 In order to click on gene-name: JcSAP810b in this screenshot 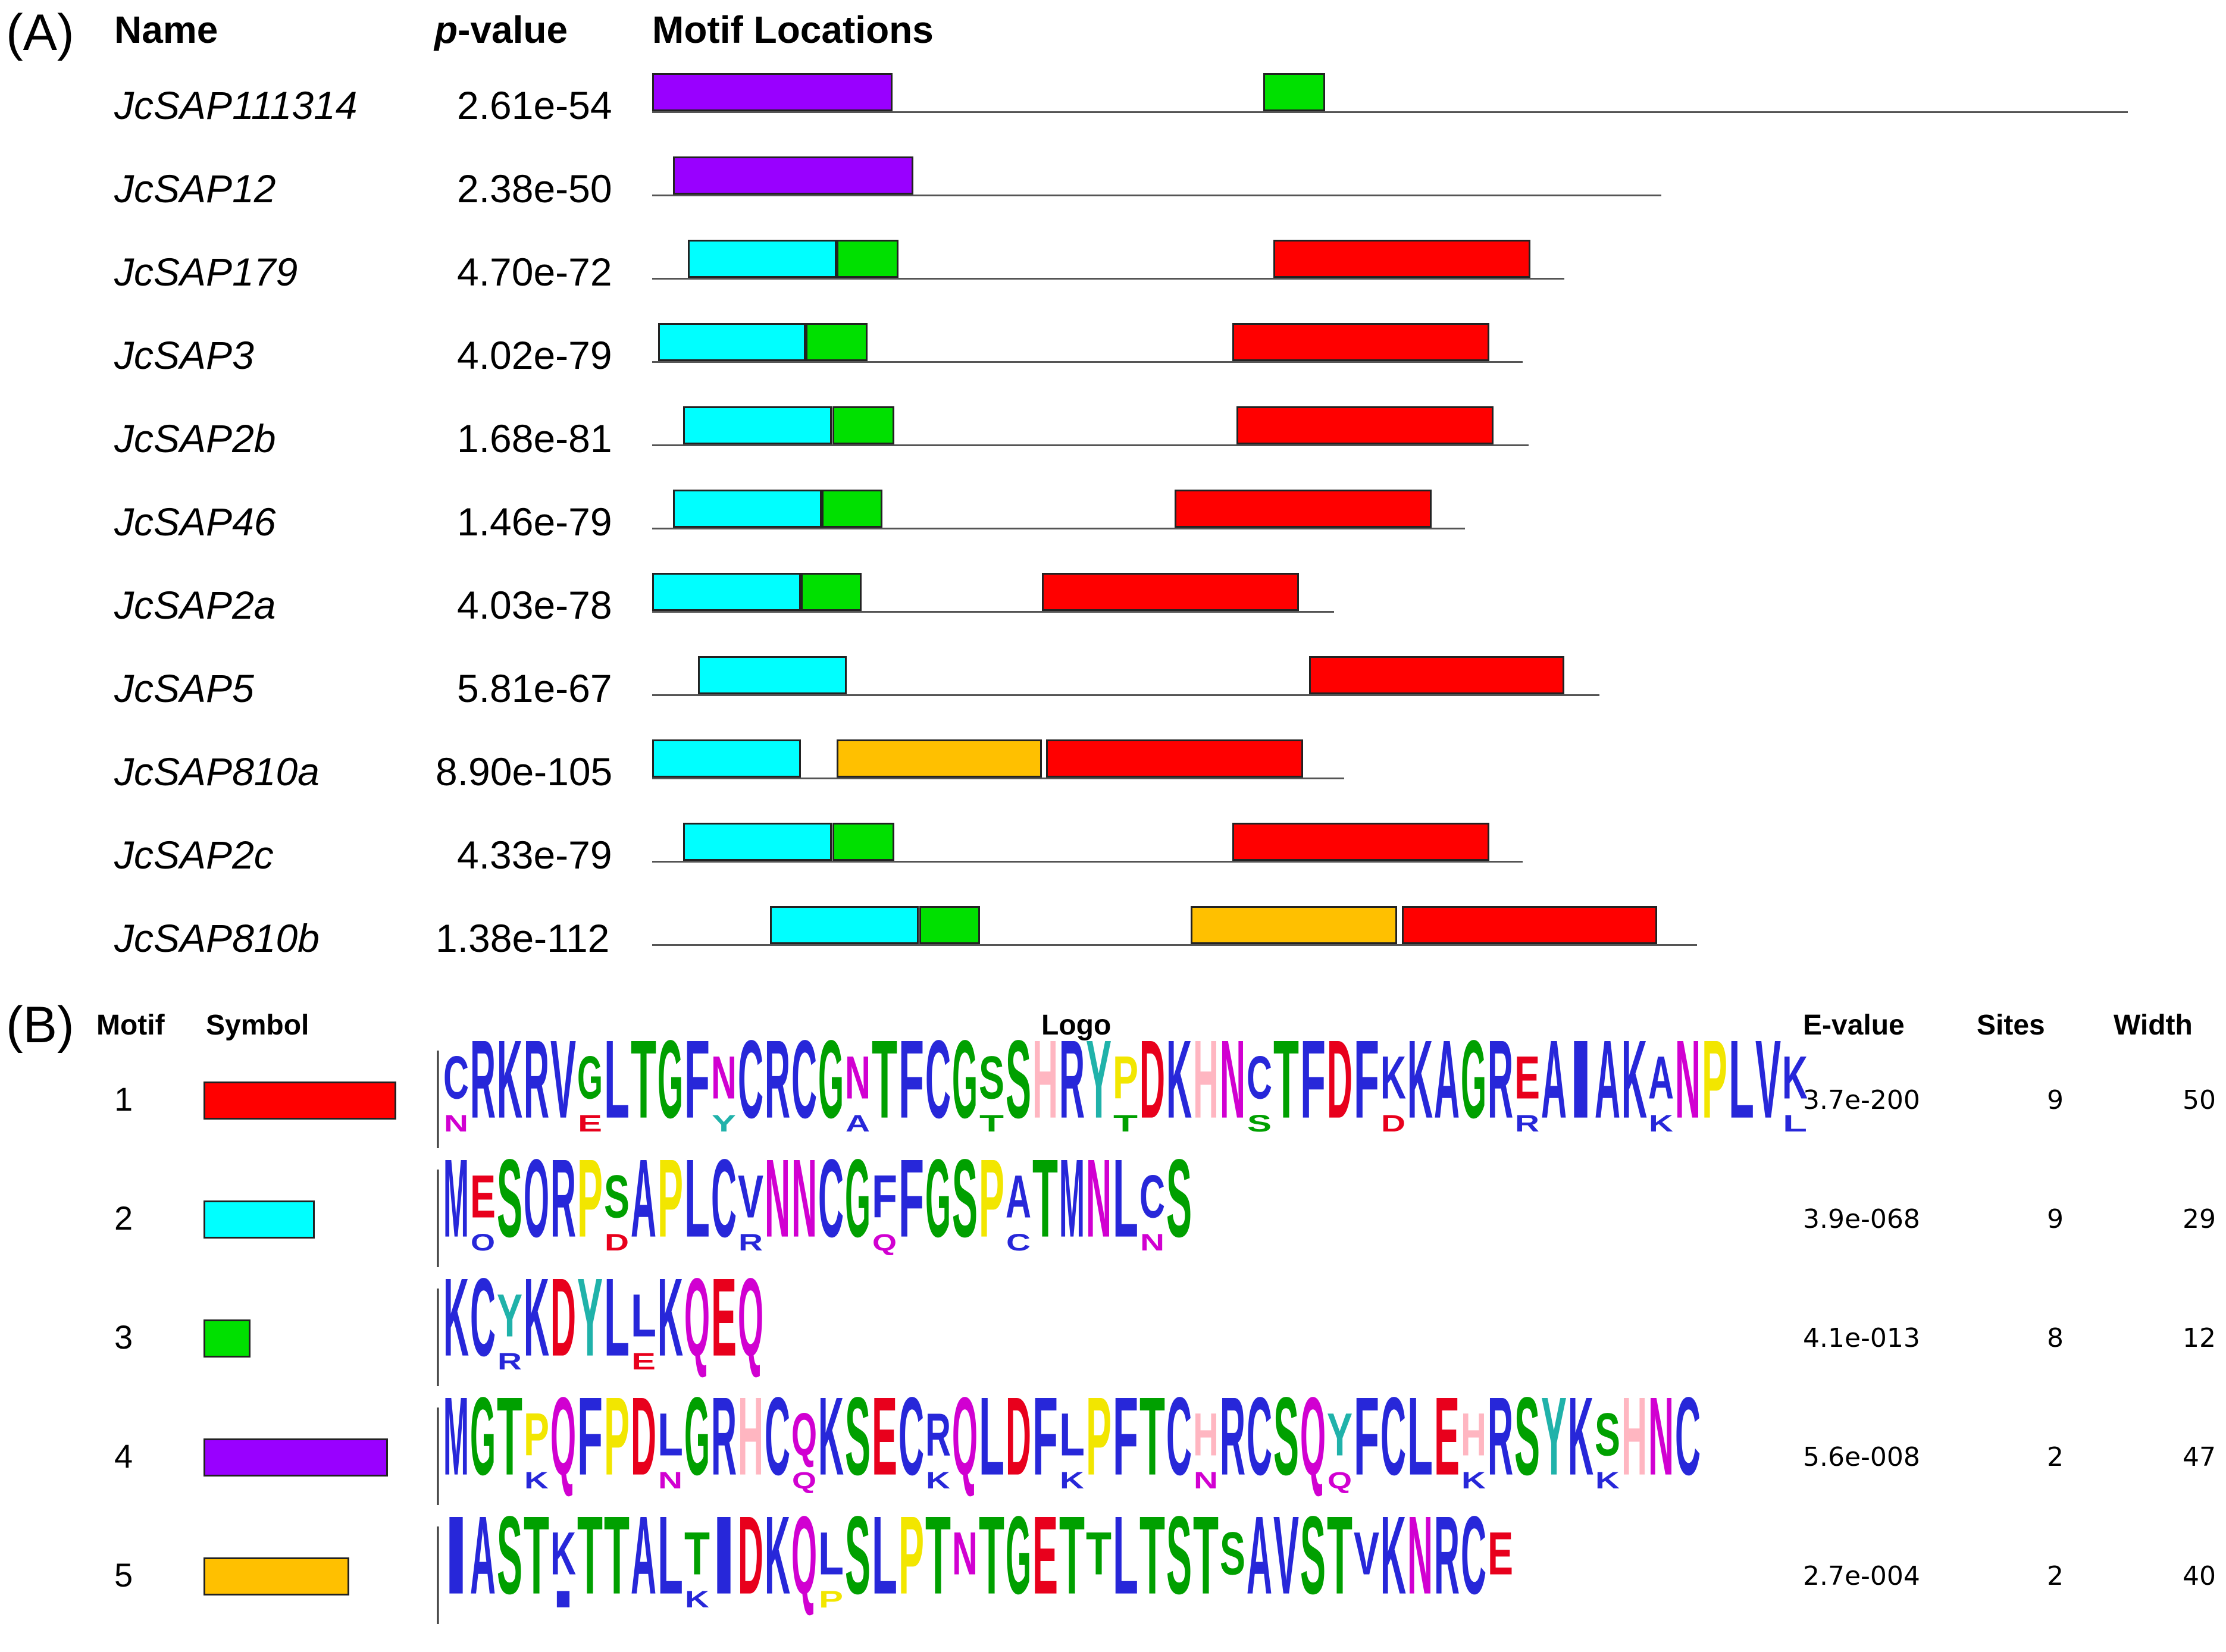, I will do `click(217, 938)`.